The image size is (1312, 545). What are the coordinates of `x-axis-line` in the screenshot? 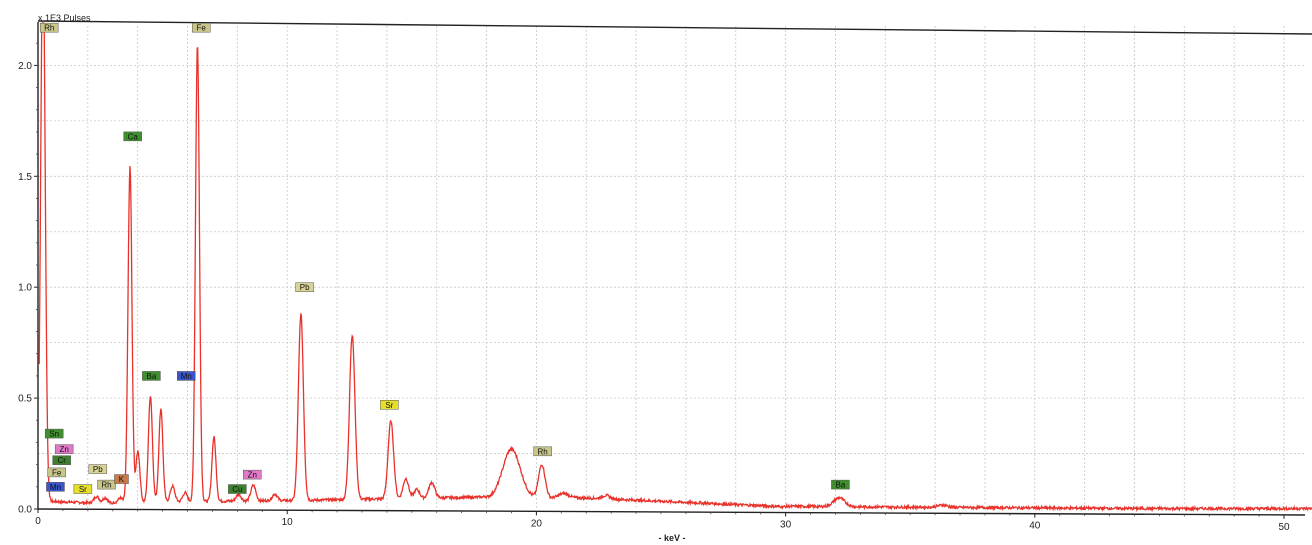 It's located at (671, 512).